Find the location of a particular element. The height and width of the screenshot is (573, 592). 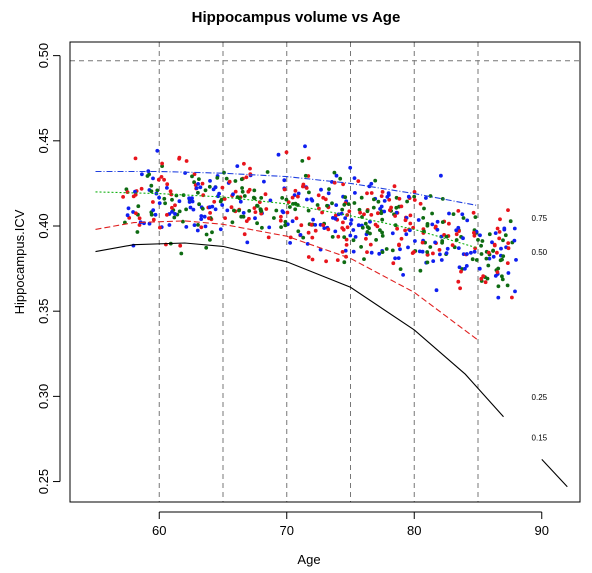

y-tick-label: 0.45 is located at coordinates (43, 140).